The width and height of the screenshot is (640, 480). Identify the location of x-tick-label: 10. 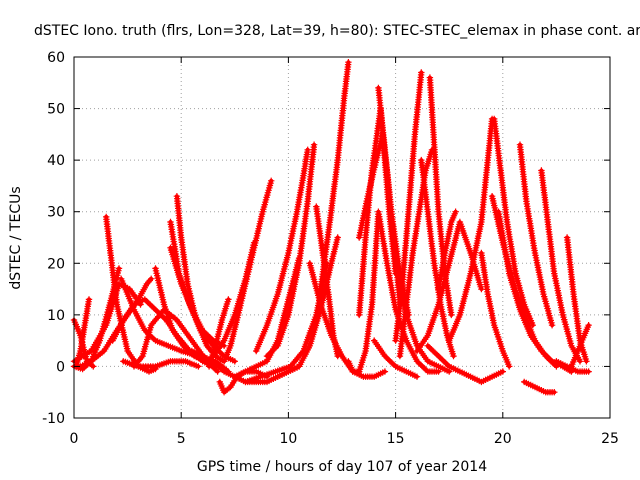
(288, 439).